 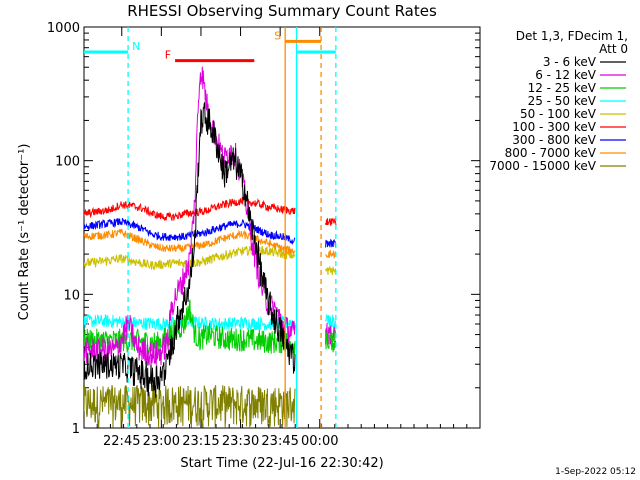 What do you see at coordinates (613, 49) in the screenshot?
I see `legend-header: Att 0` at bounding box center [613, 49].